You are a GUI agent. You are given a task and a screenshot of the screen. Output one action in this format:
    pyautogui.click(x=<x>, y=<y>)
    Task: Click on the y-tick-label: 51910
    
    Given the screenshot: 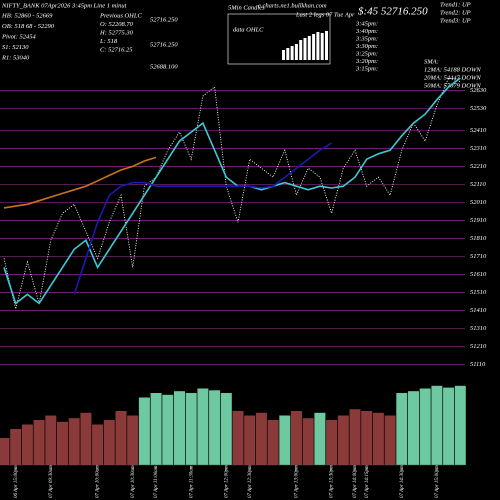 What is the action you would take?
    pyautogui.click(x=478, y=220)
    